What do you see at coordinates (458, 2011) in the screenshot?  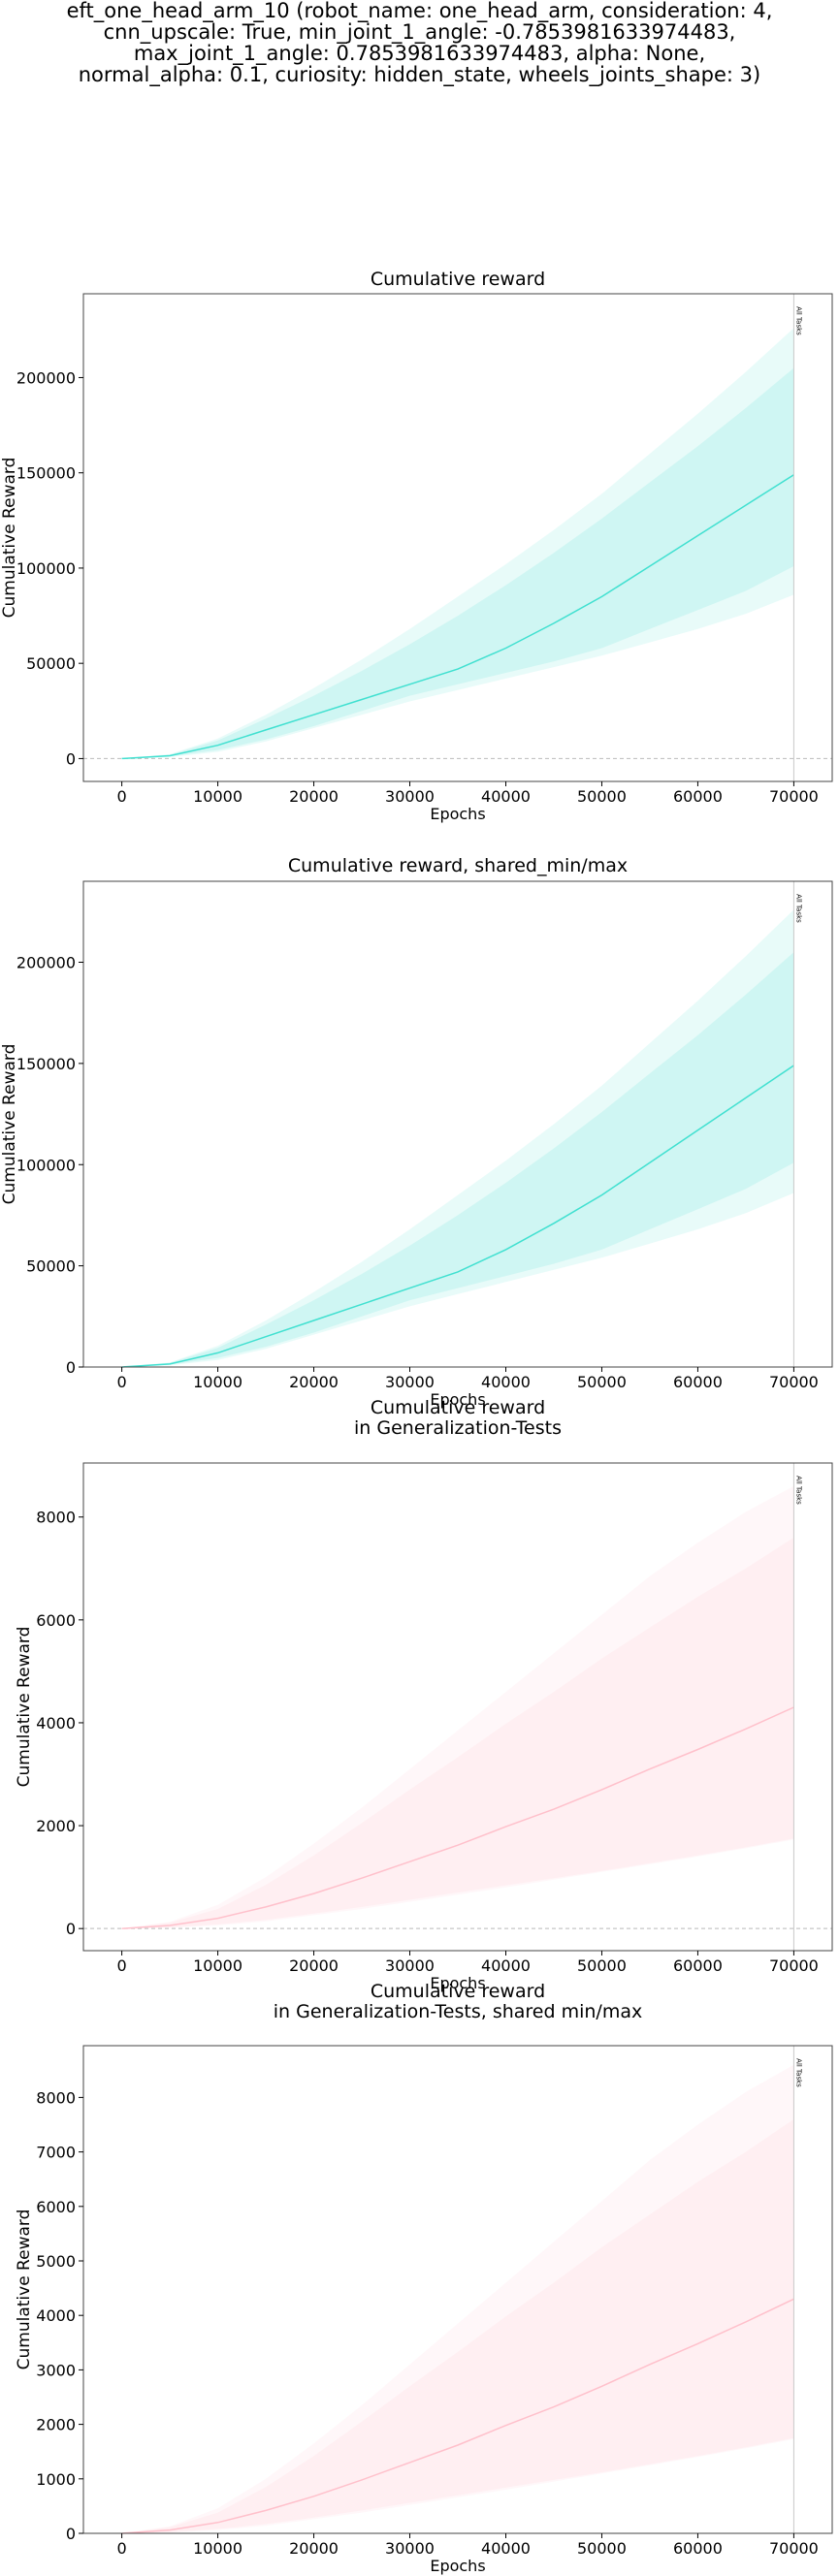 I see `chart-title: in Generalization-Tests, shared min/max` at bounding box center [458, 2011].